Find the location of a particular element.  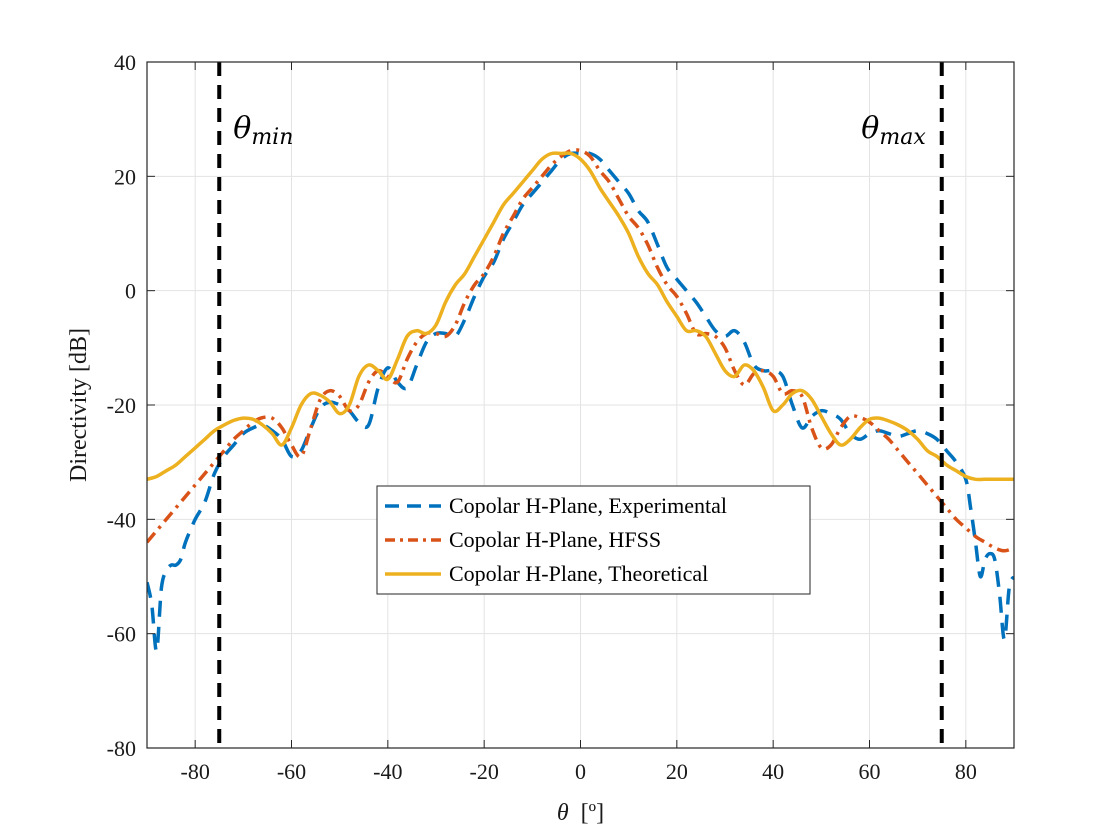

legend-entry-1: Copolar H-Plane, HFSS is located at coordinates (555, 539).